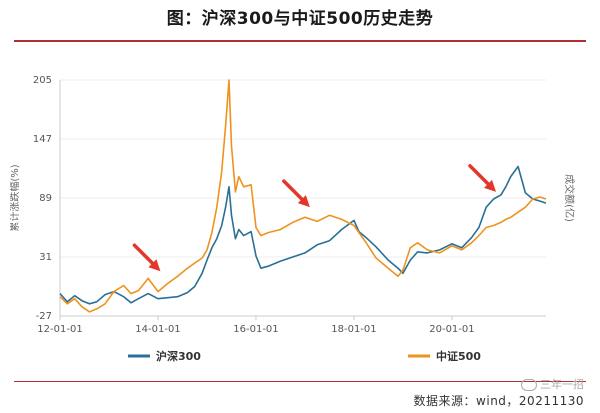  Describe the element at coordinates (562, 384) in the screenshot. I see `watermark-text: 三年一招` at that location.